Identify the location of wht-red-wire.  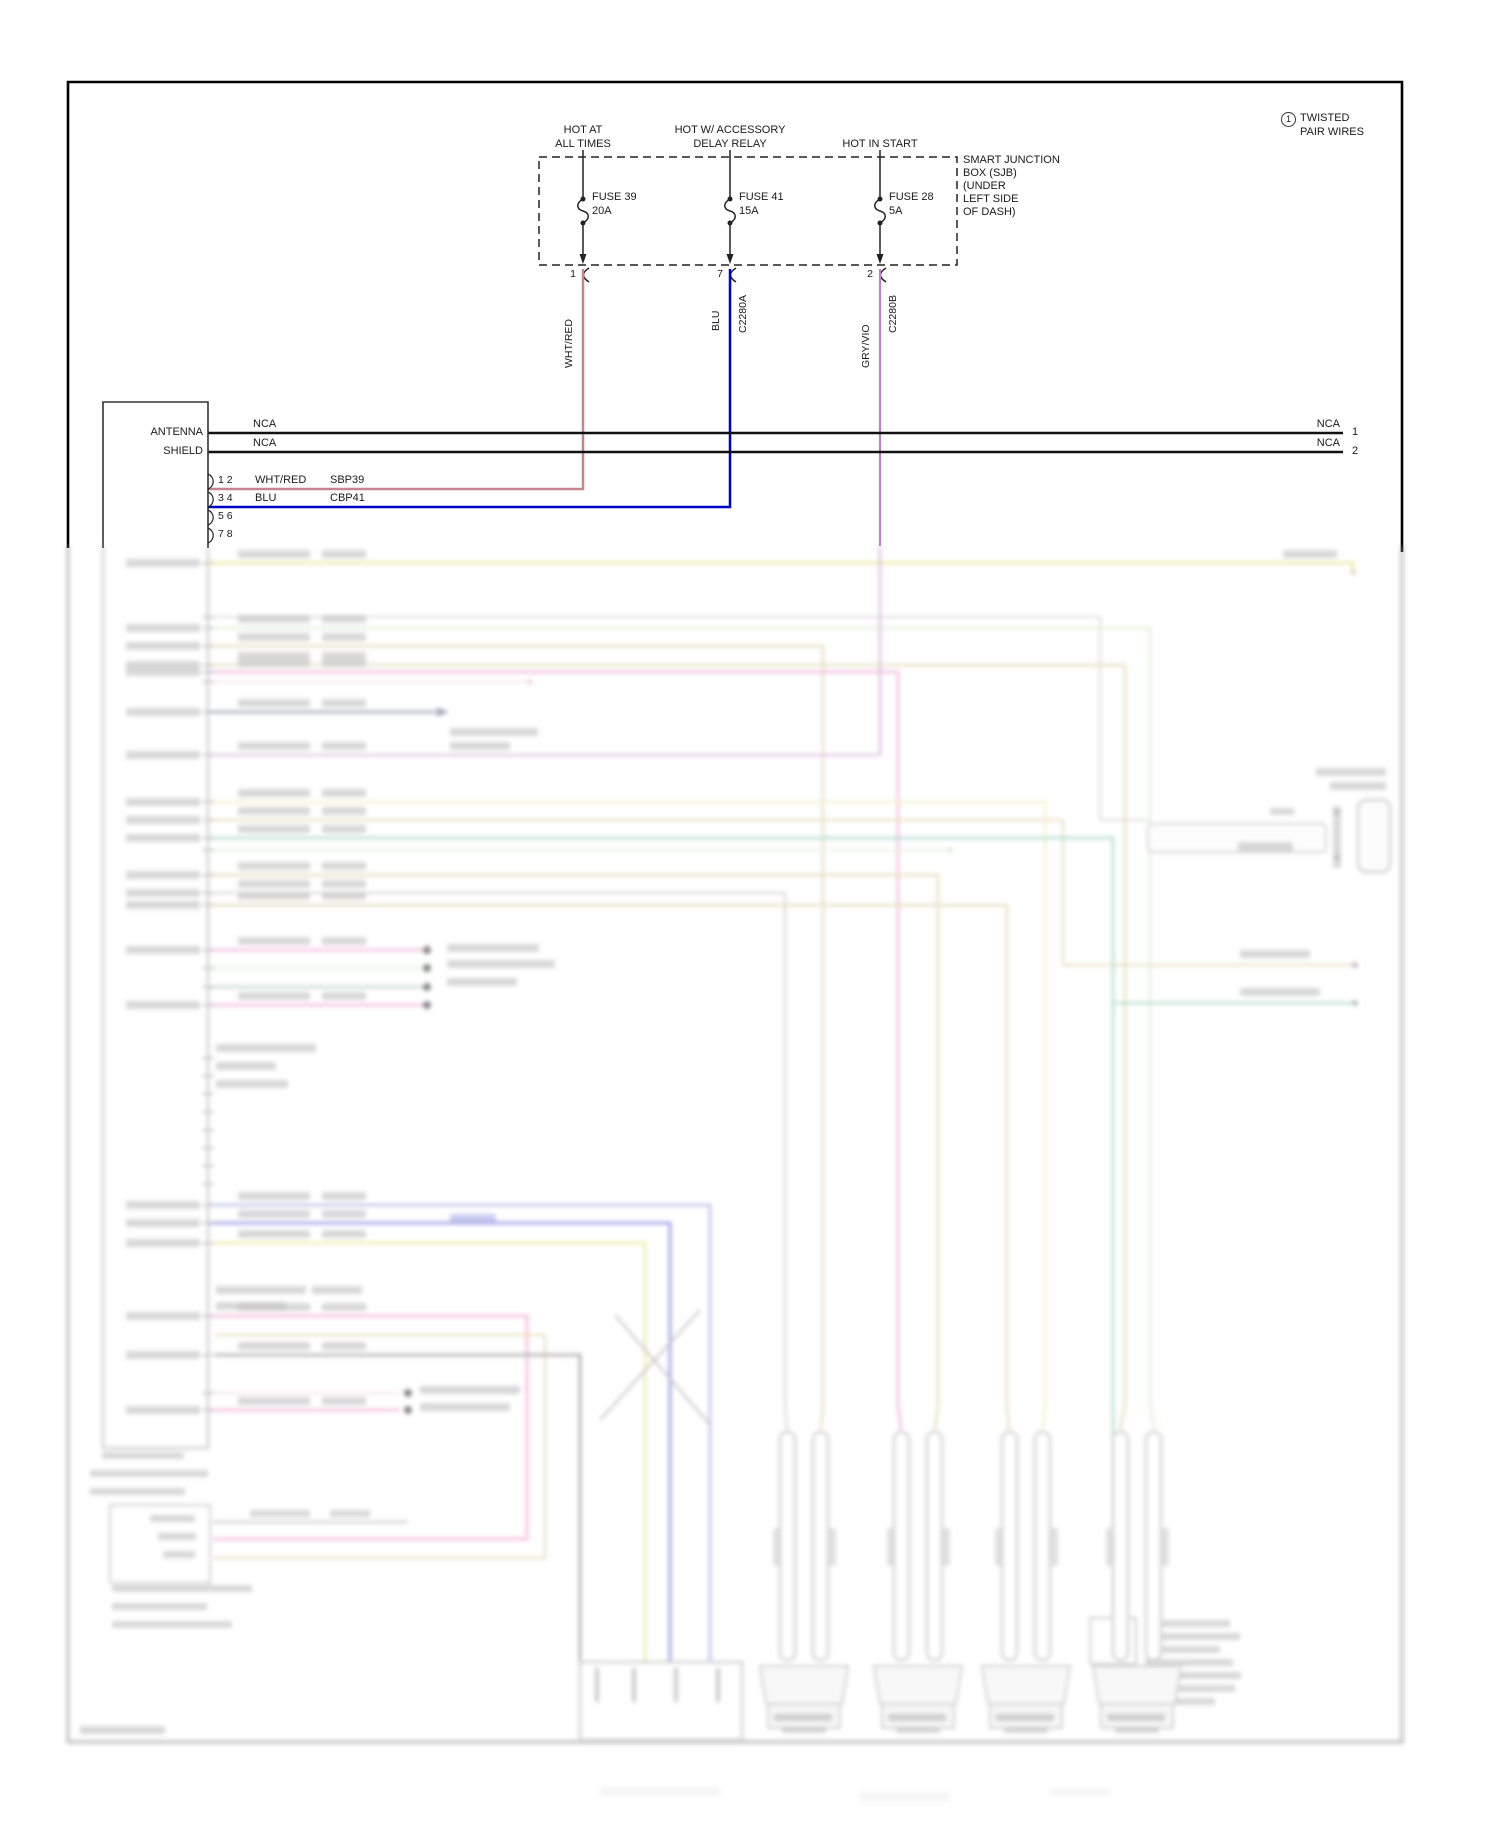
(396, 380).